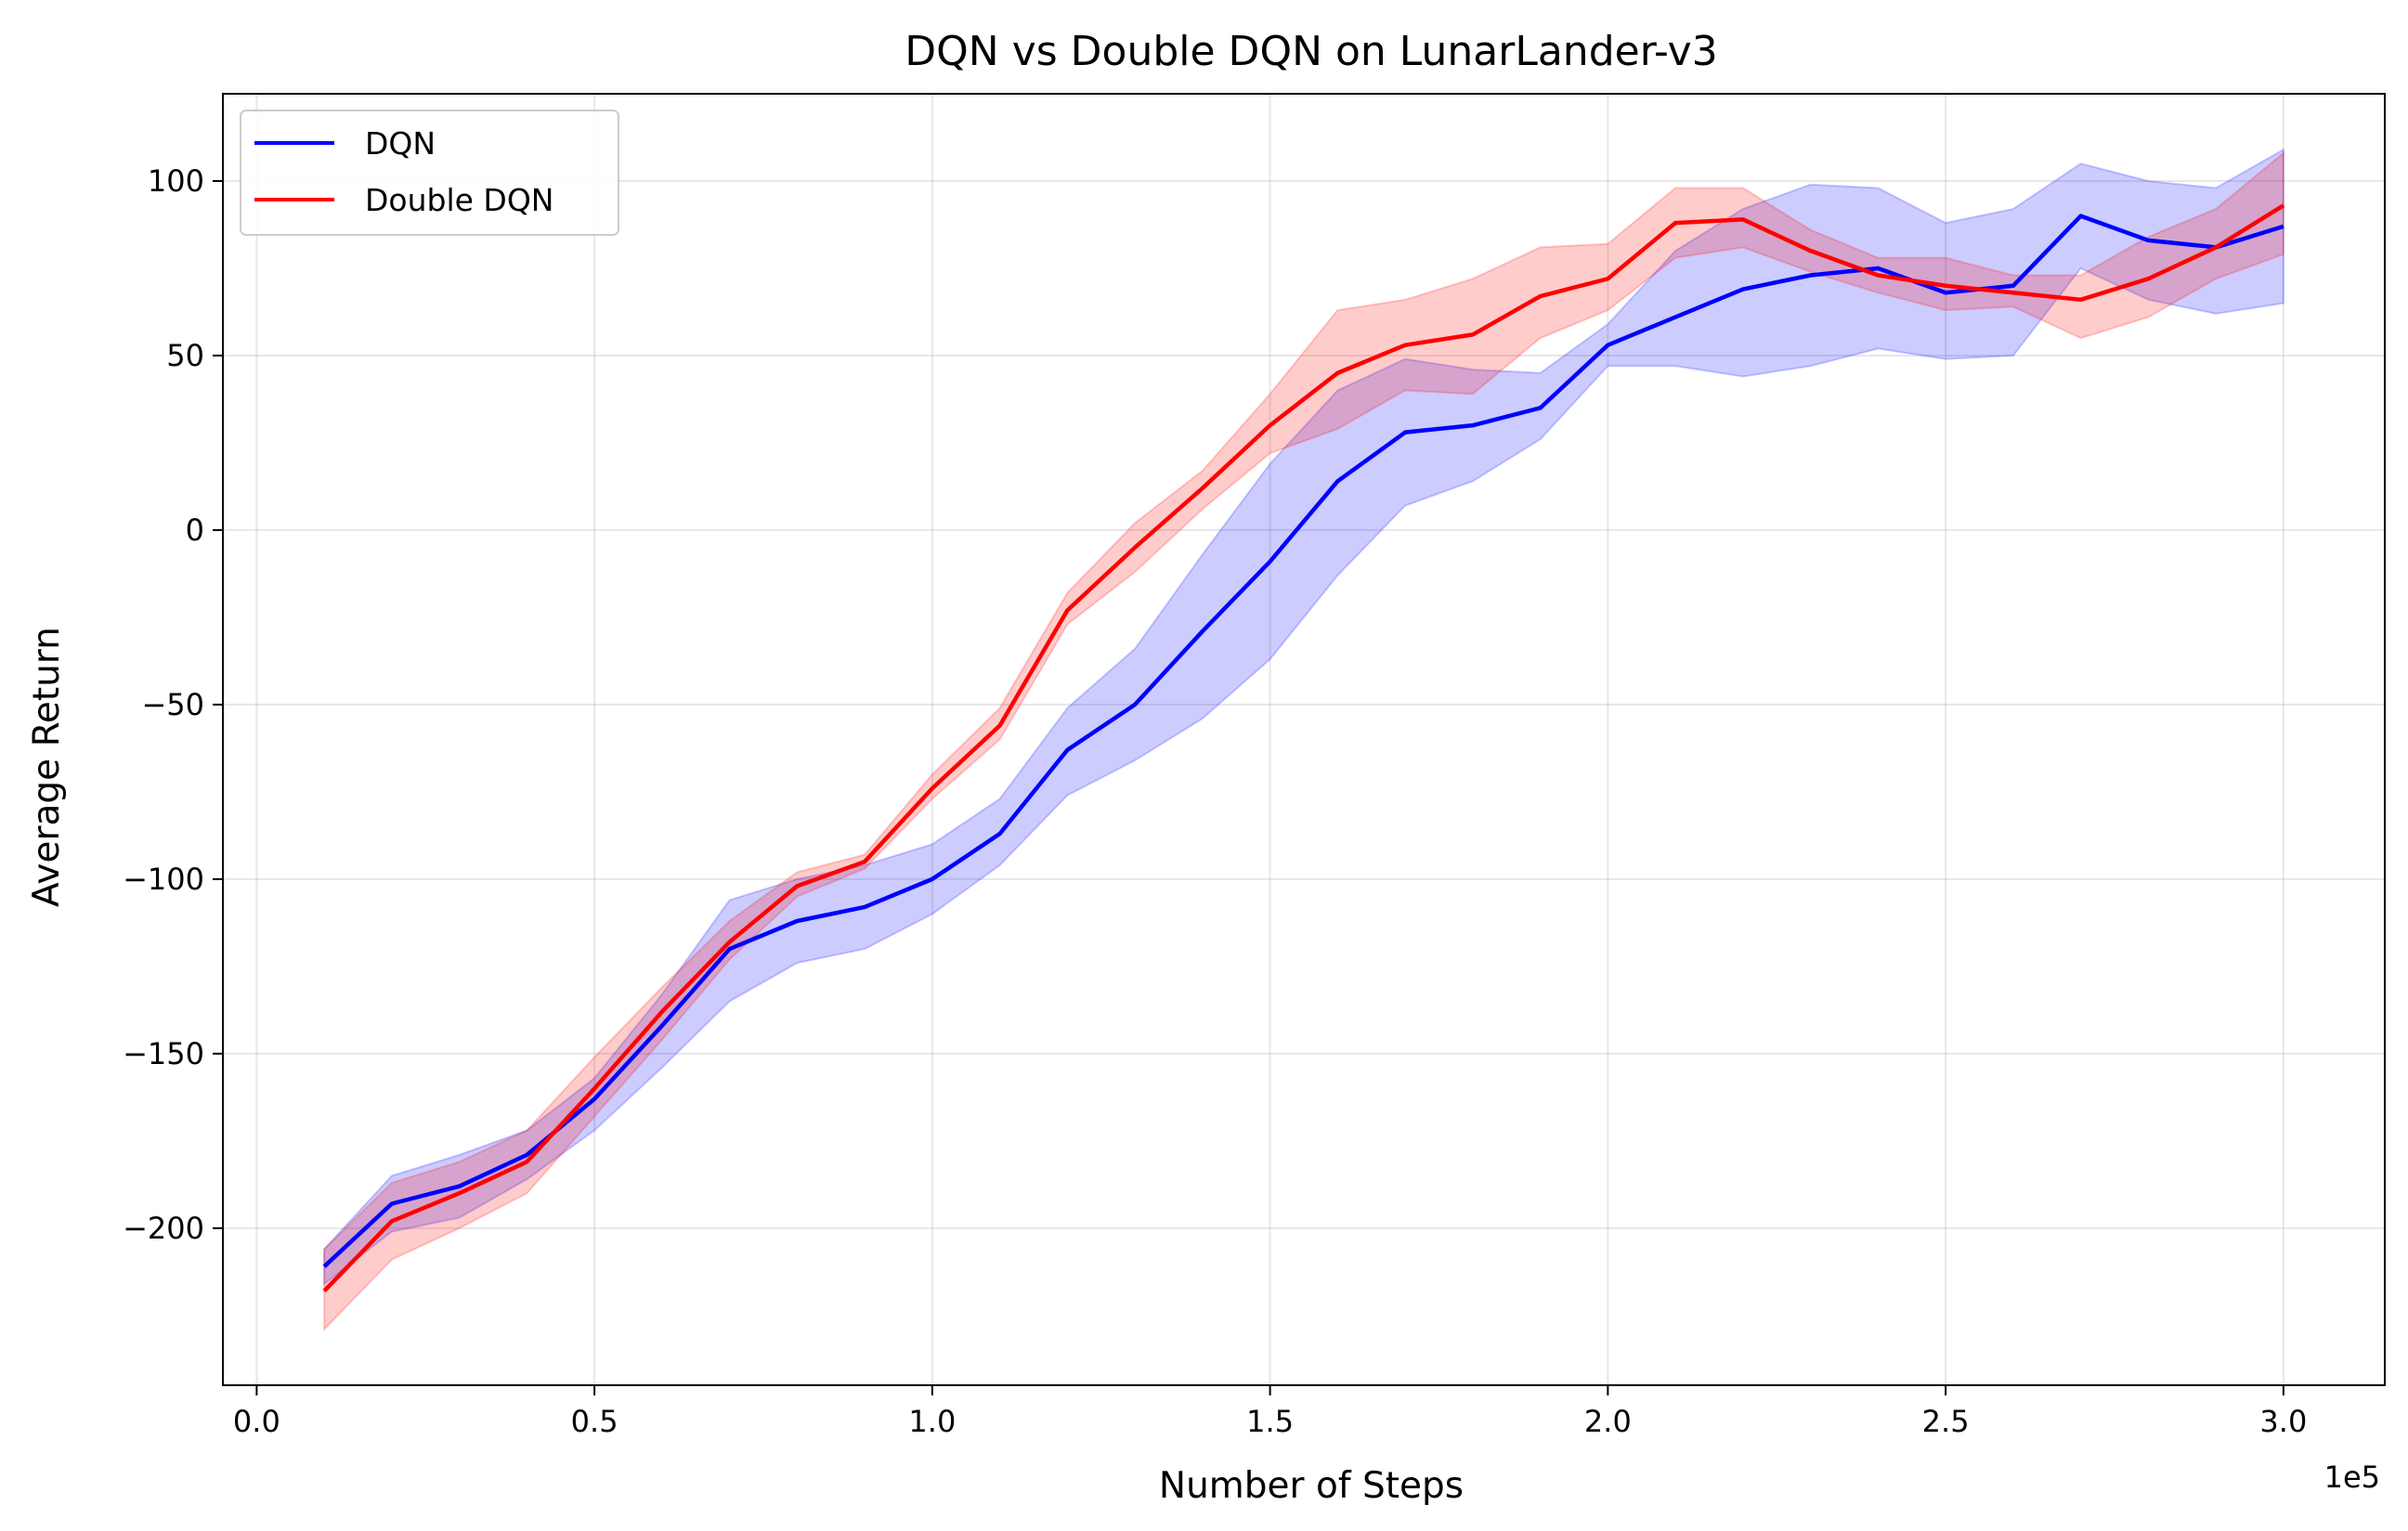  What do you see at coordinates (185, 355) in the screenshot?
I see `y-tick-label: 50` at bounding box center [185, 355].